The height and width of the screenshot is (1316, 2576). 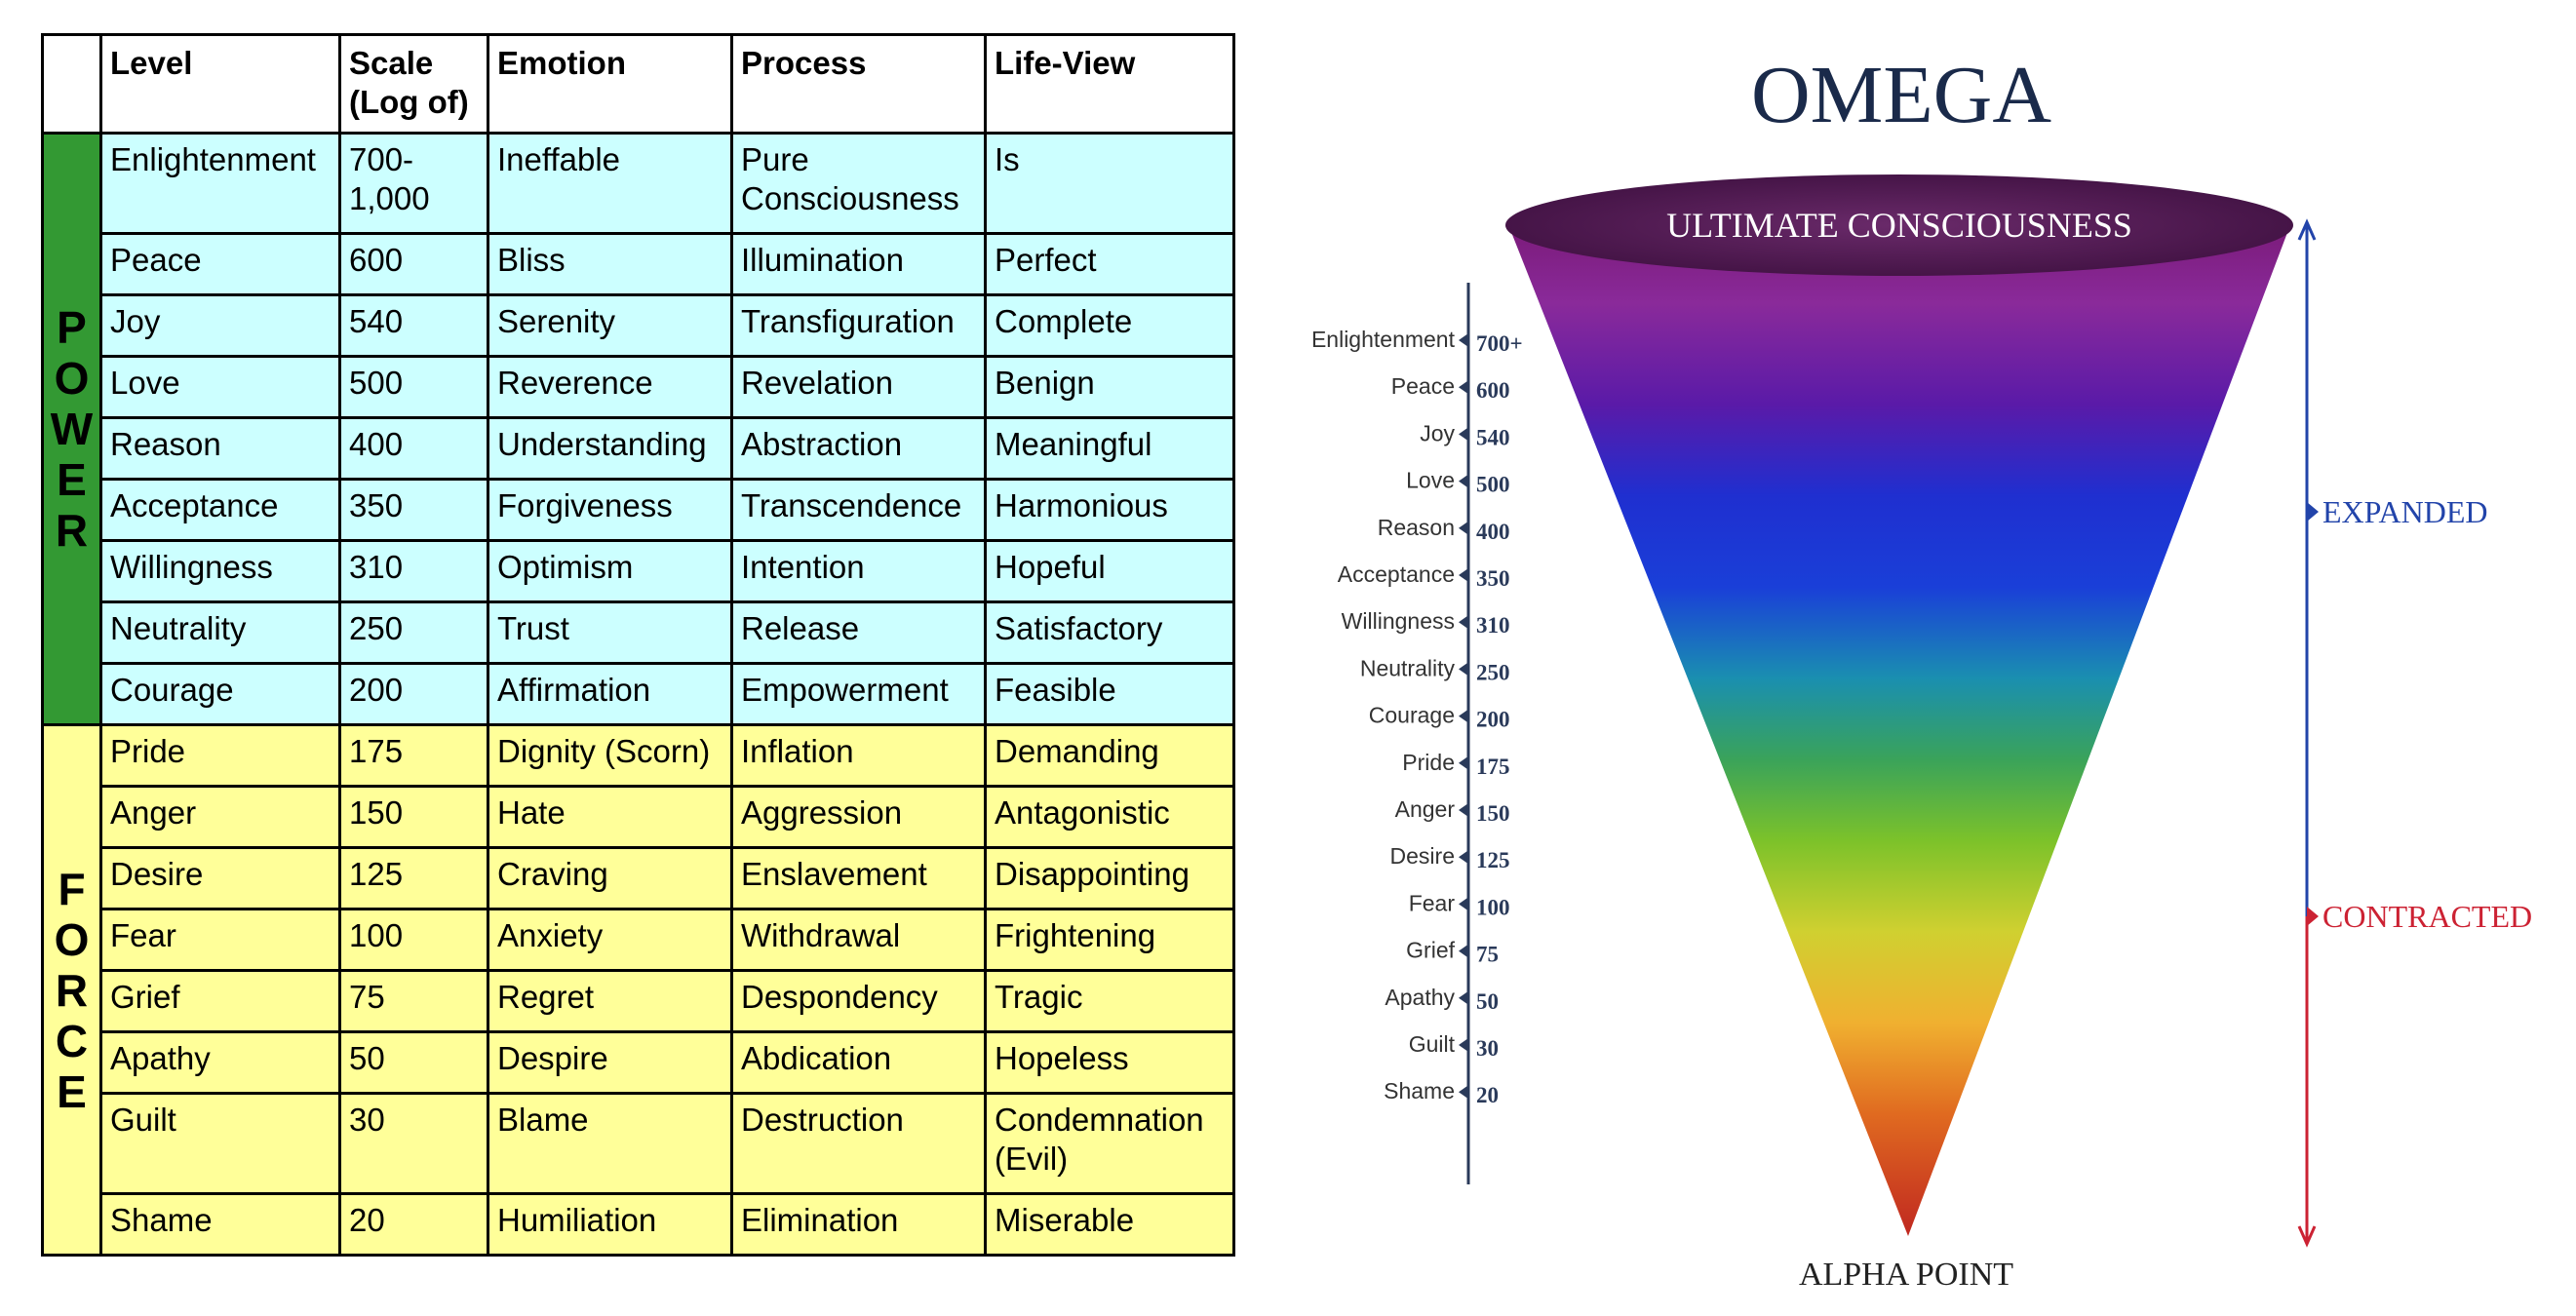 What do you see at coordinates (1109, 387) in the screenshot?
I see `cell-life-view: Benign` at bounding box center [1109, 387].